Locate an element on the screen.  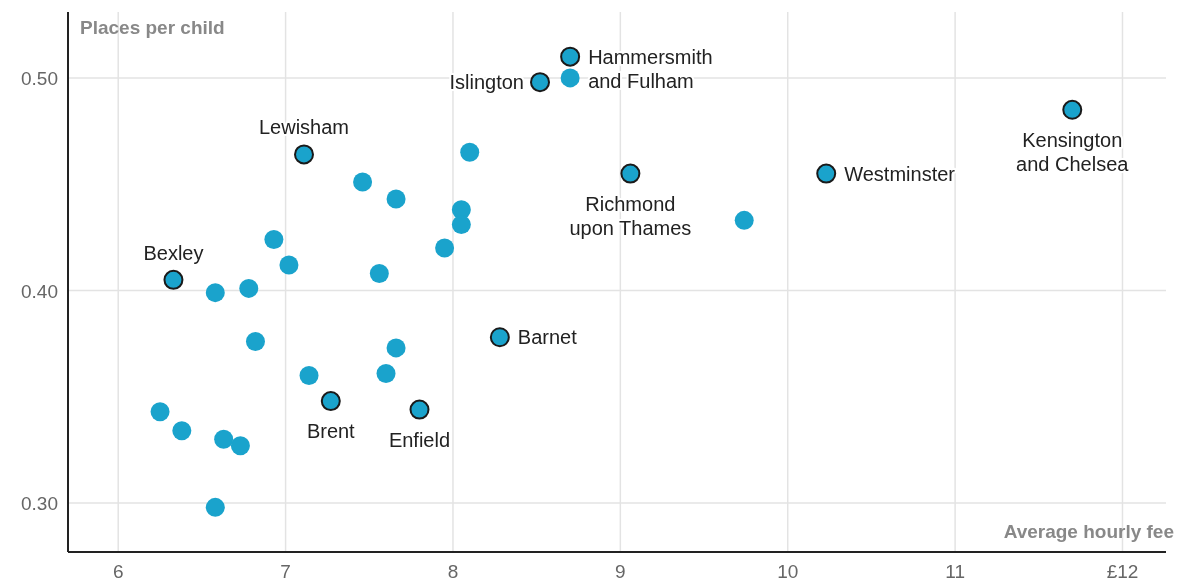
annotation: Bexley is located at coordinates (173, 252).